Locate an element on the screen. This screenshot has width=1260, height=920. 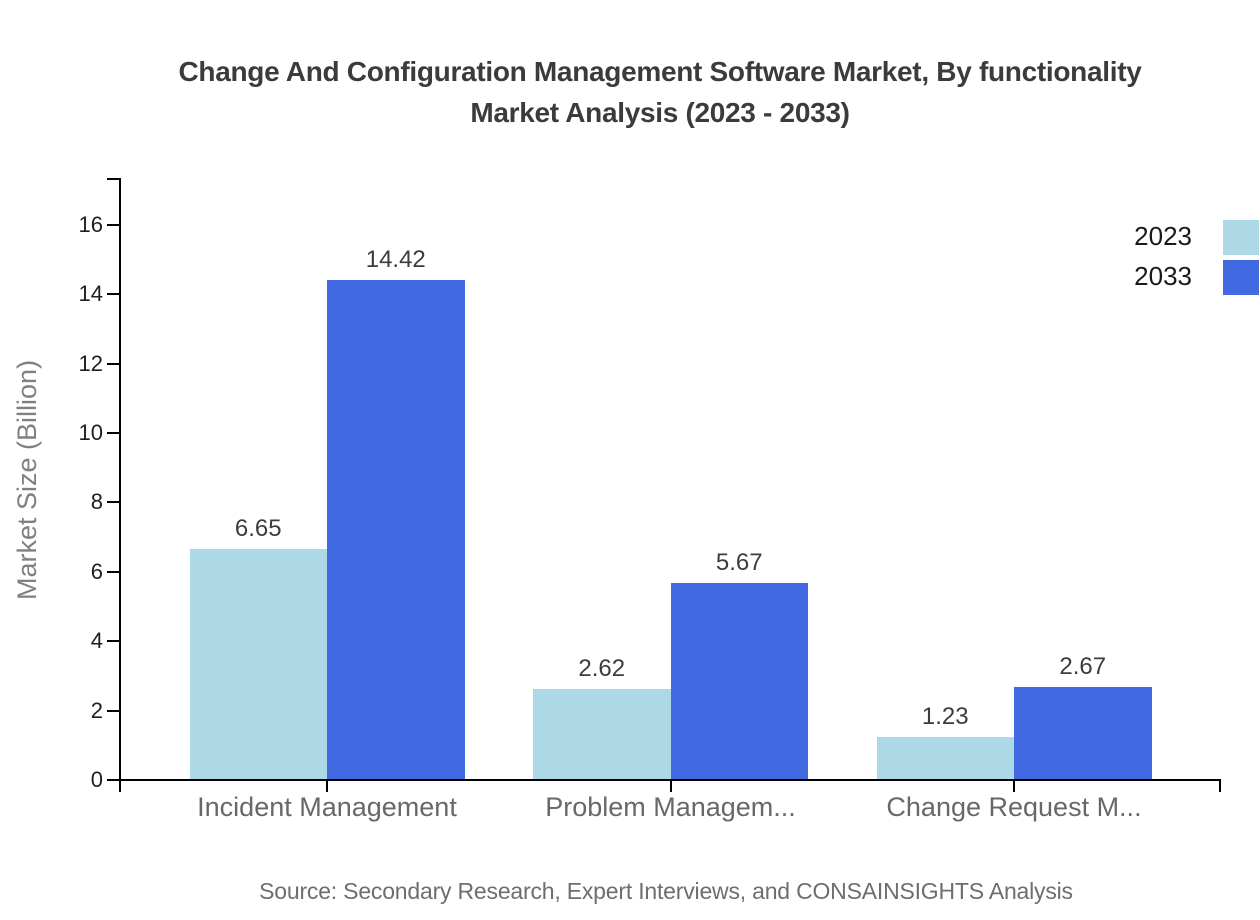
y-tick-label: 2 is located at coordinates (96, 710).